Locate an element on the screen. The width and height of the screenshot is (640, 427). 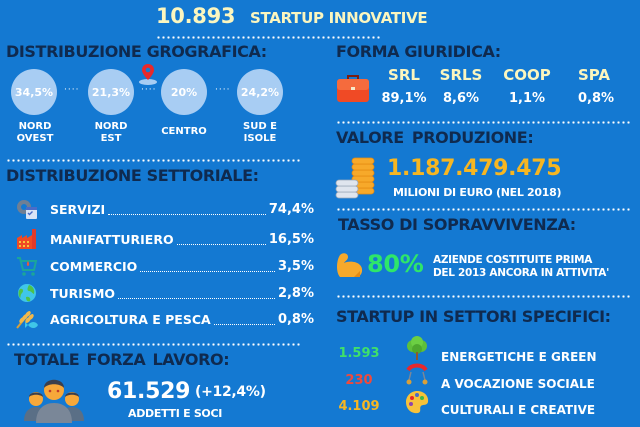
sector-row-agricoltura-pesca: AGRICOLTURA E PESCA 0,8% is located at coordinates (164, 319).